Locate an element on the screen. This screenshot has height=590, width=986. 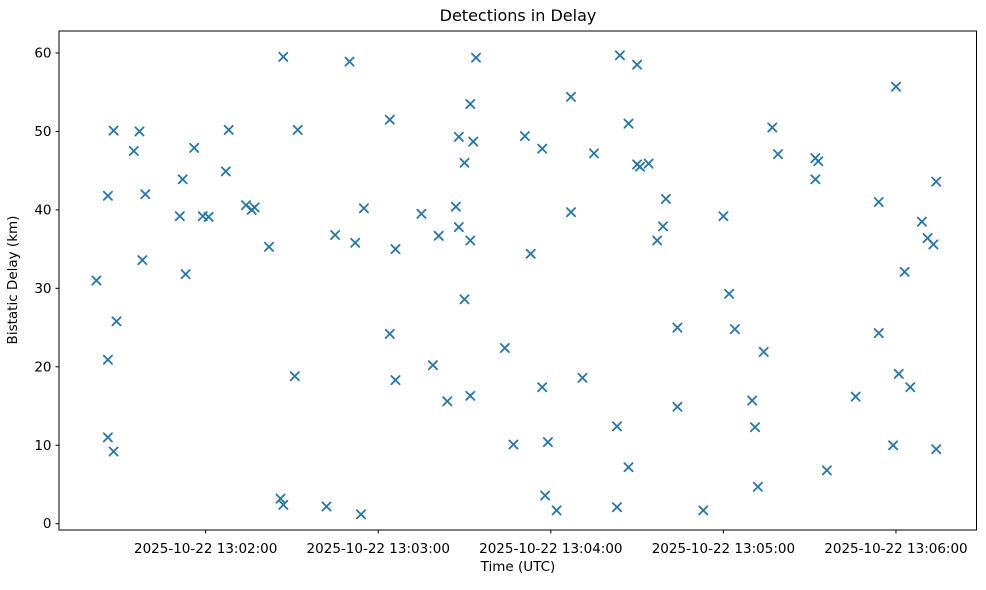
y-tick-label: 20 is located at coordinates (42, 367).